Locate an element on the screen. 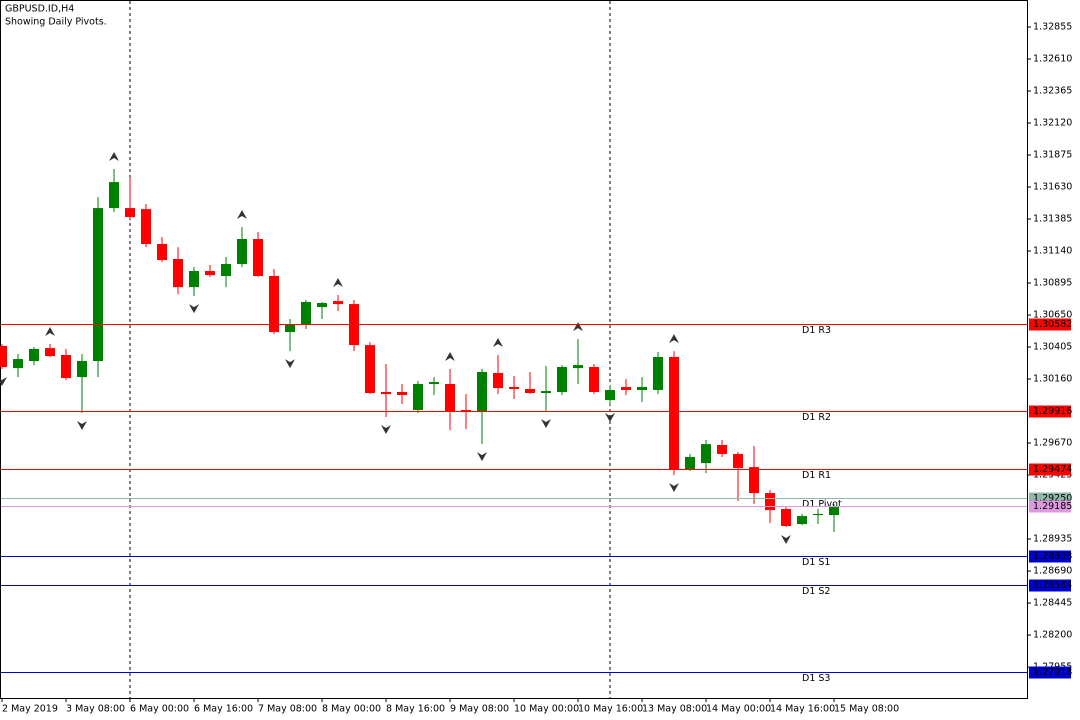 The width and height of the screenshot is (1080, 720). x-tick-label: 15 May 08:00 is located at coordinates (866, 709).